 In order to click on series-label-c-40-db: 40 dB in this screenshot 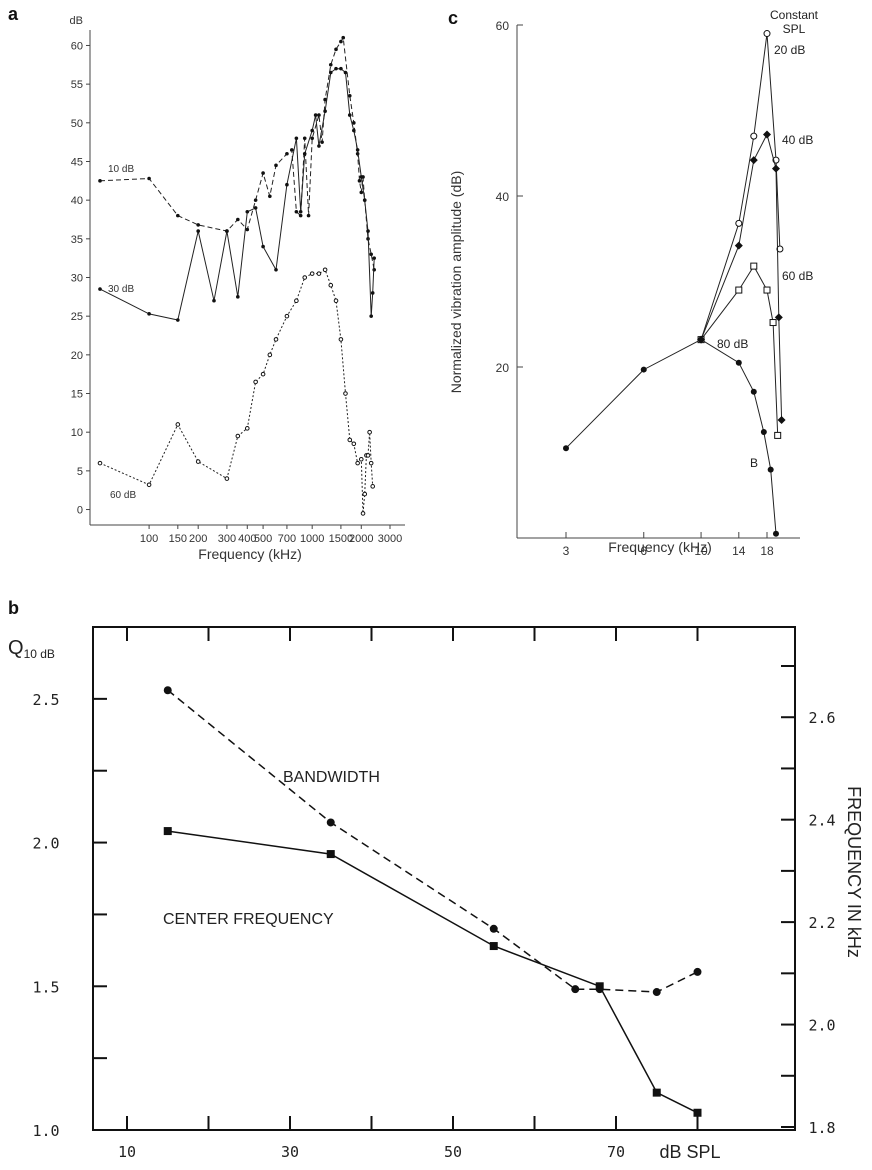, I will do `click(797, 140)`.